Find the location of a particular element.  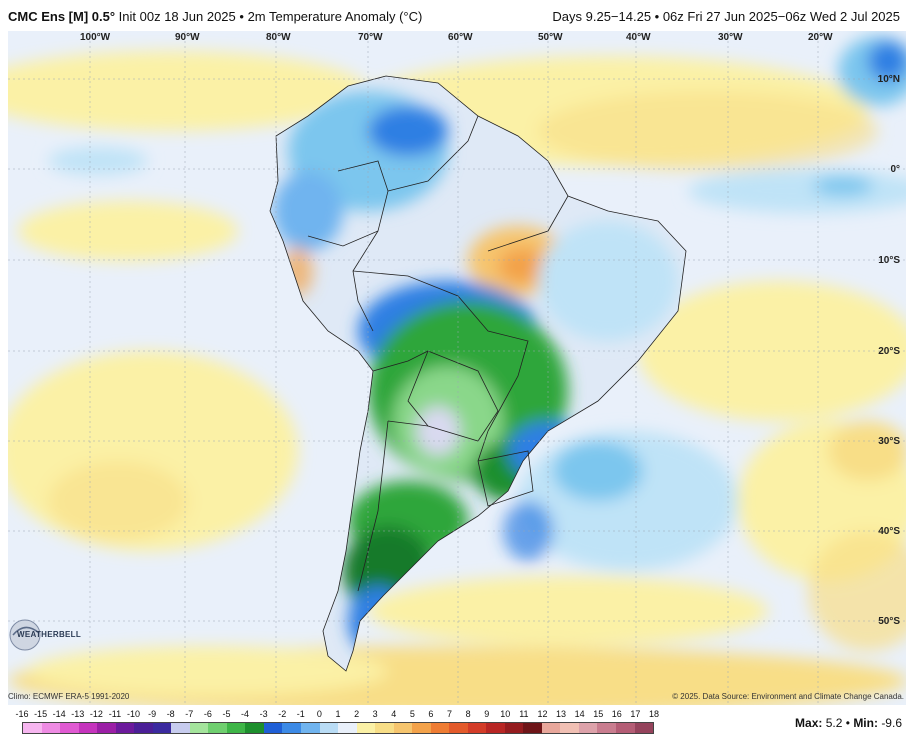

lat-label-30s: 30°S is located at coordinates (889, 441).